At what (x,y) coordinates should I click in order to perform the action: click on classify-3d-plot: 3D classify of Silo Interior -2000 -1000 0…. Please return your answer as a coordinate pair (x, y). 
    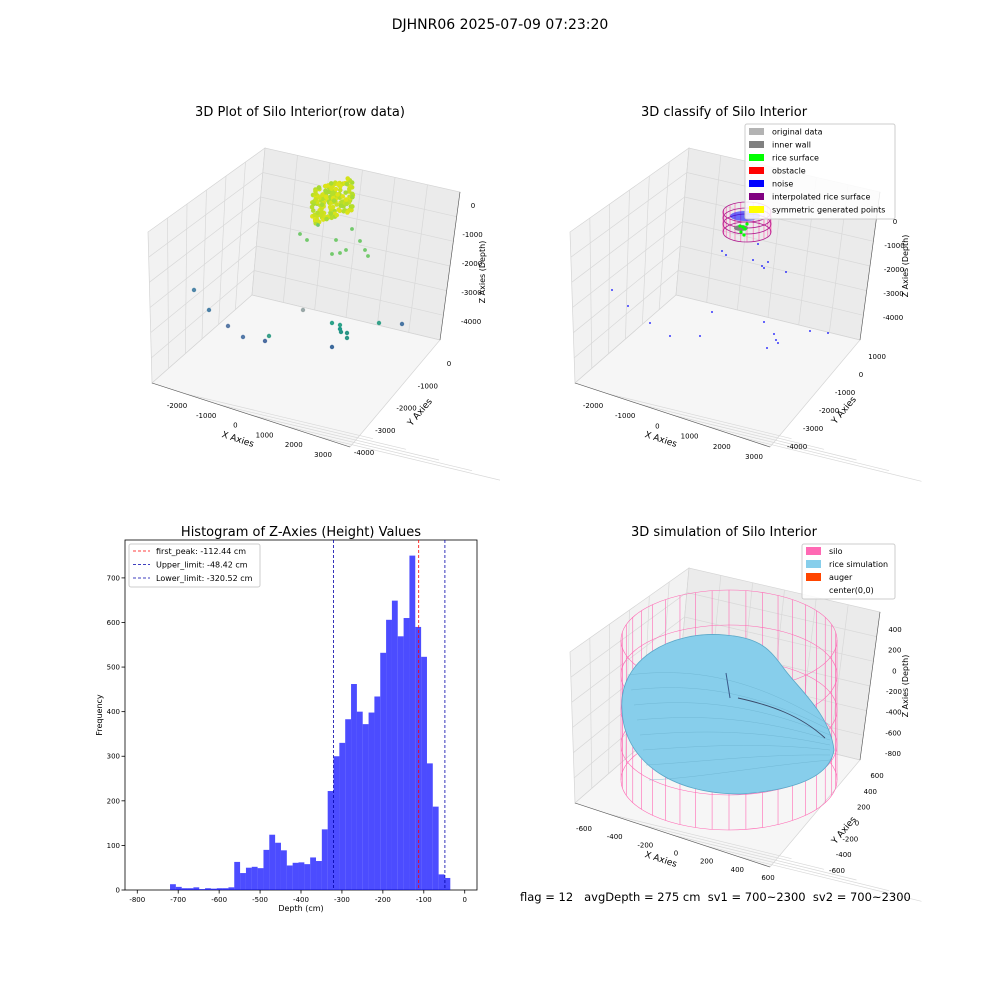
    Looking at the image, I should click on (745, 293).